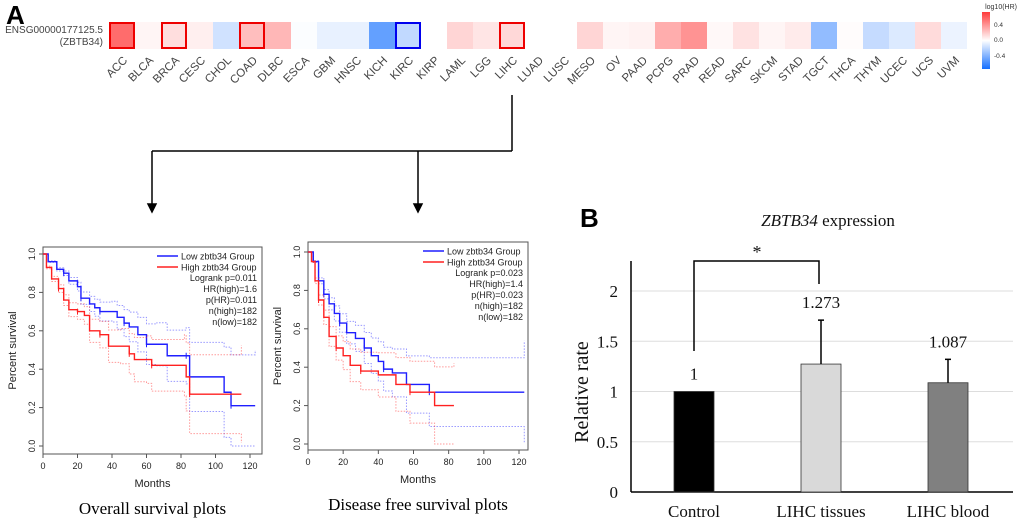 The image size is (1020, 523). What do you see at coordinates (856, 220) in the screenshot?
I see `title-rest: expression` at bounding box center [856, 220].